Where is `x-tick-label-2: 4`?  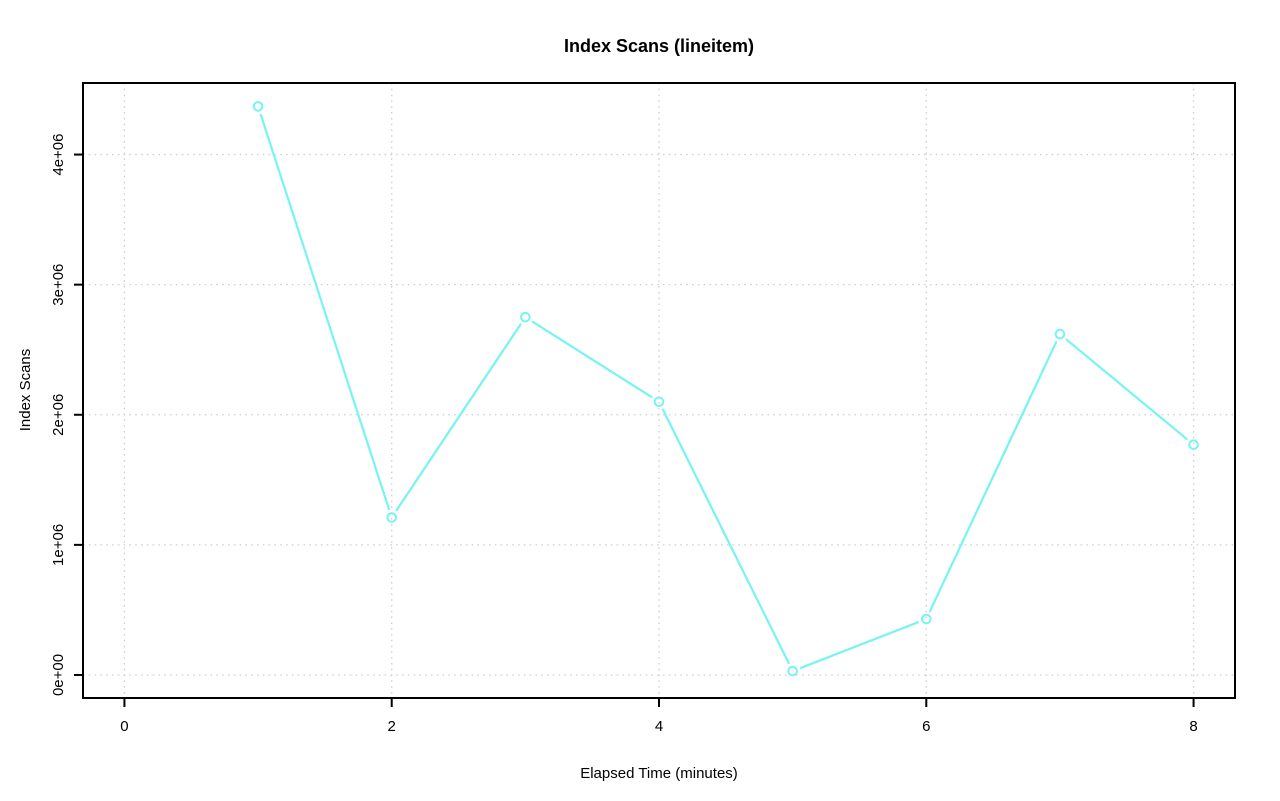 x-tick-label-2: 4 is located at coordinates (659, 726).